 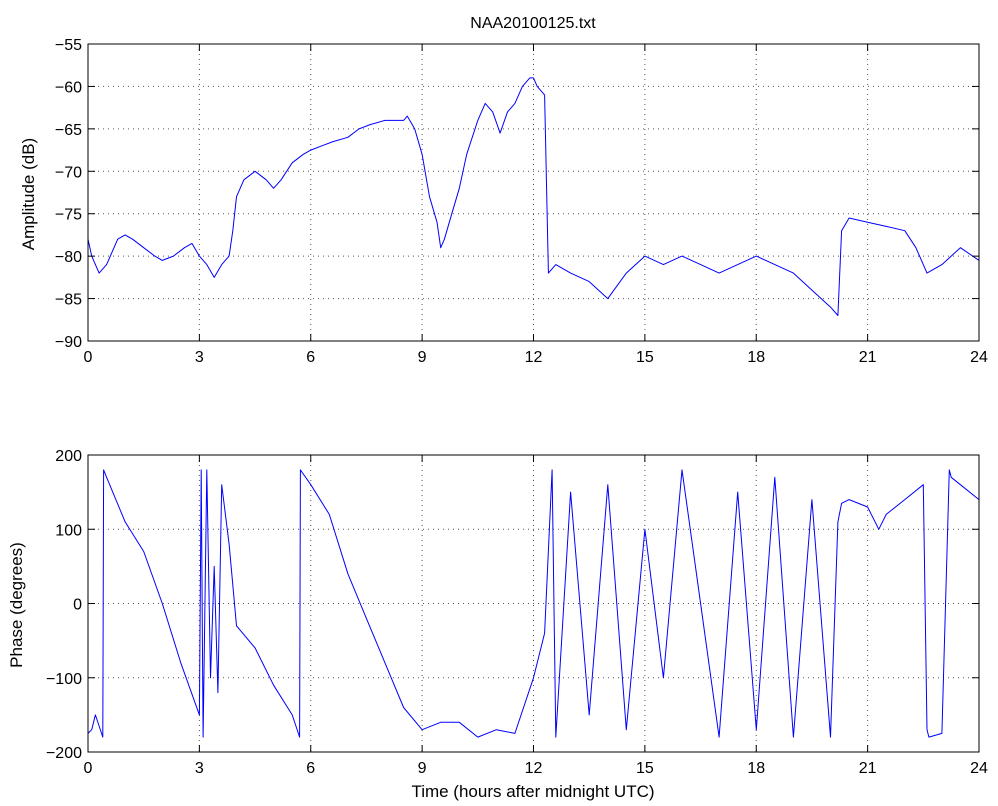 What do you see at coordinates (645, 357) in the screenshot?
I see `amplitude-x-tick-label: 15` at bounding box center [645, 357].